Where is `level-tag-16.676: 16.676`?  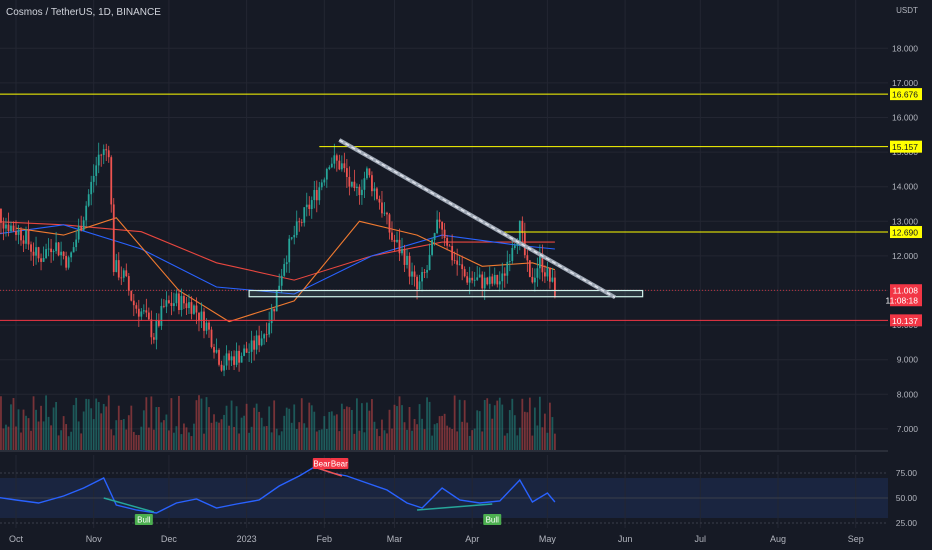
level-tag-16.676: 16.676 is located at coordinates (906, 94).